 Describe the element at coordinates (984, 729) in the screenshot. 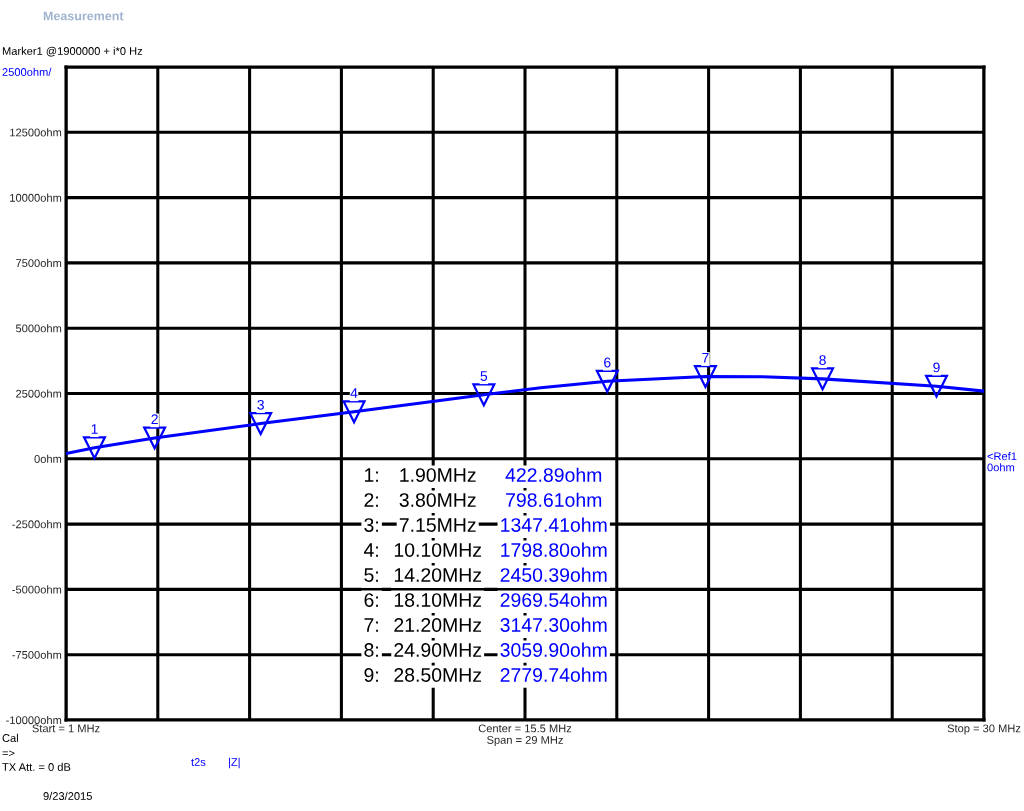

I see `x-tick-label: Stop = 30 MHz` at that location.